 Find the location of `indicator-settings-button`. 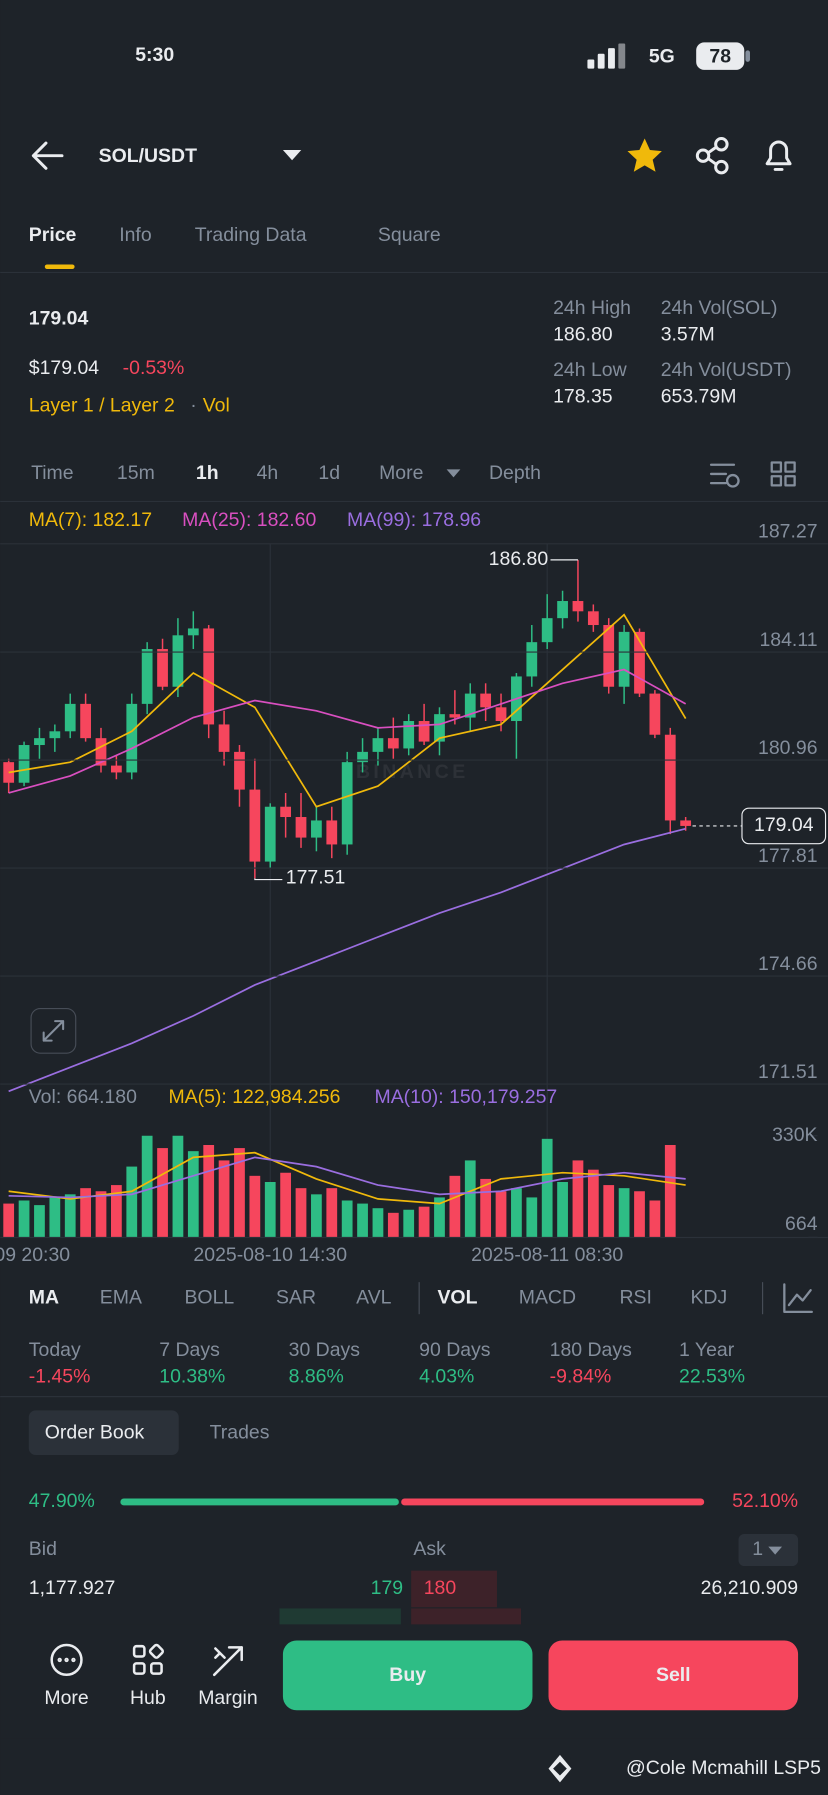

indicator-settings-button is located at coordinates (798, 1298).